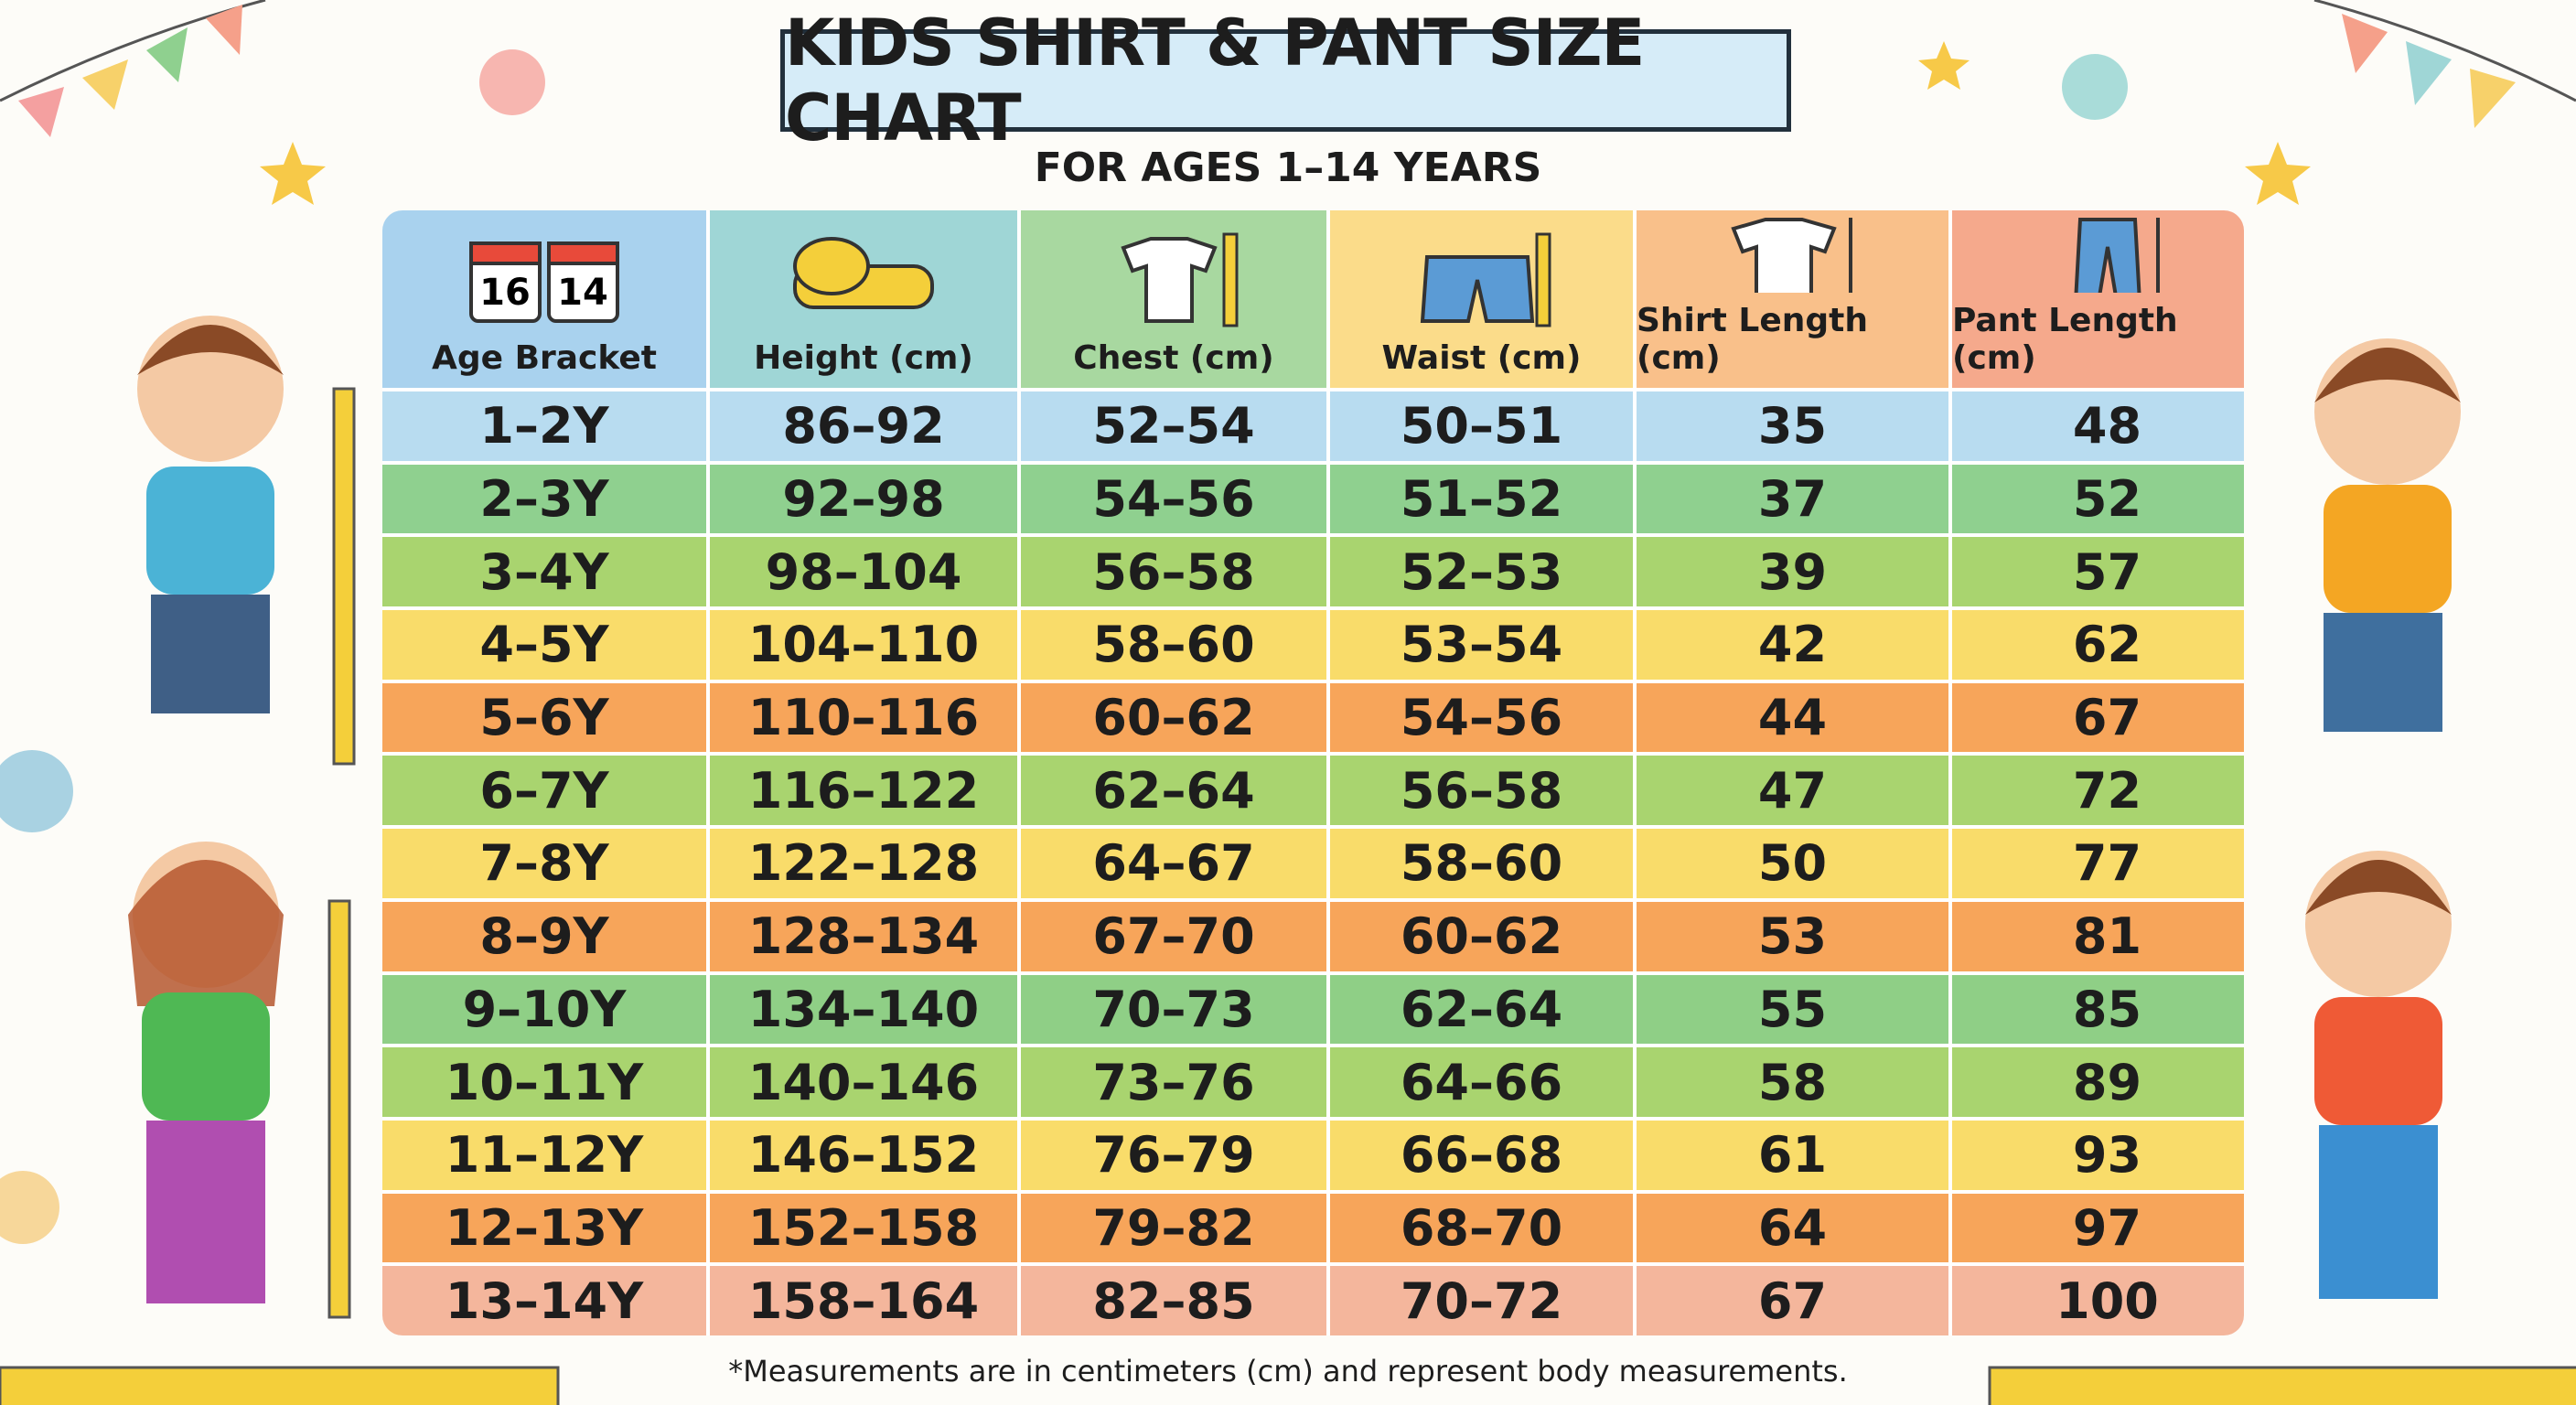 Image resolution: width=2576 pixels, height=1405 pixels. What do you see at coordinates (864, 358) in the screenshot?
I see `column-label: Height (cm)` at bounding box center [864, 358].